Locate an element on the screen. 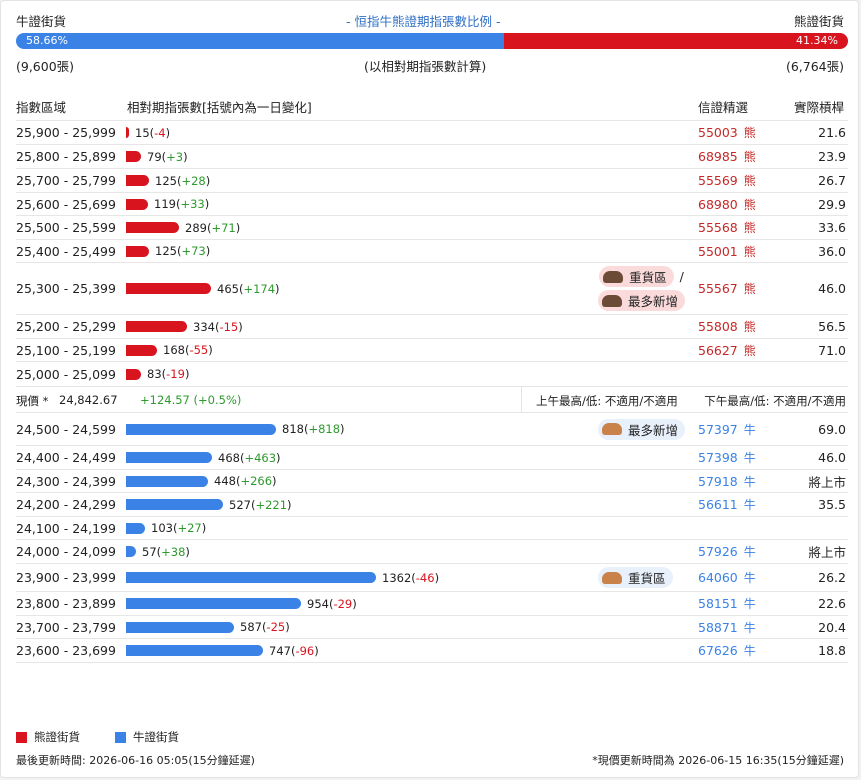 The width and height of the screenshot is (861, 780). contracts-count: 125 is located at coordinates (166, 251).